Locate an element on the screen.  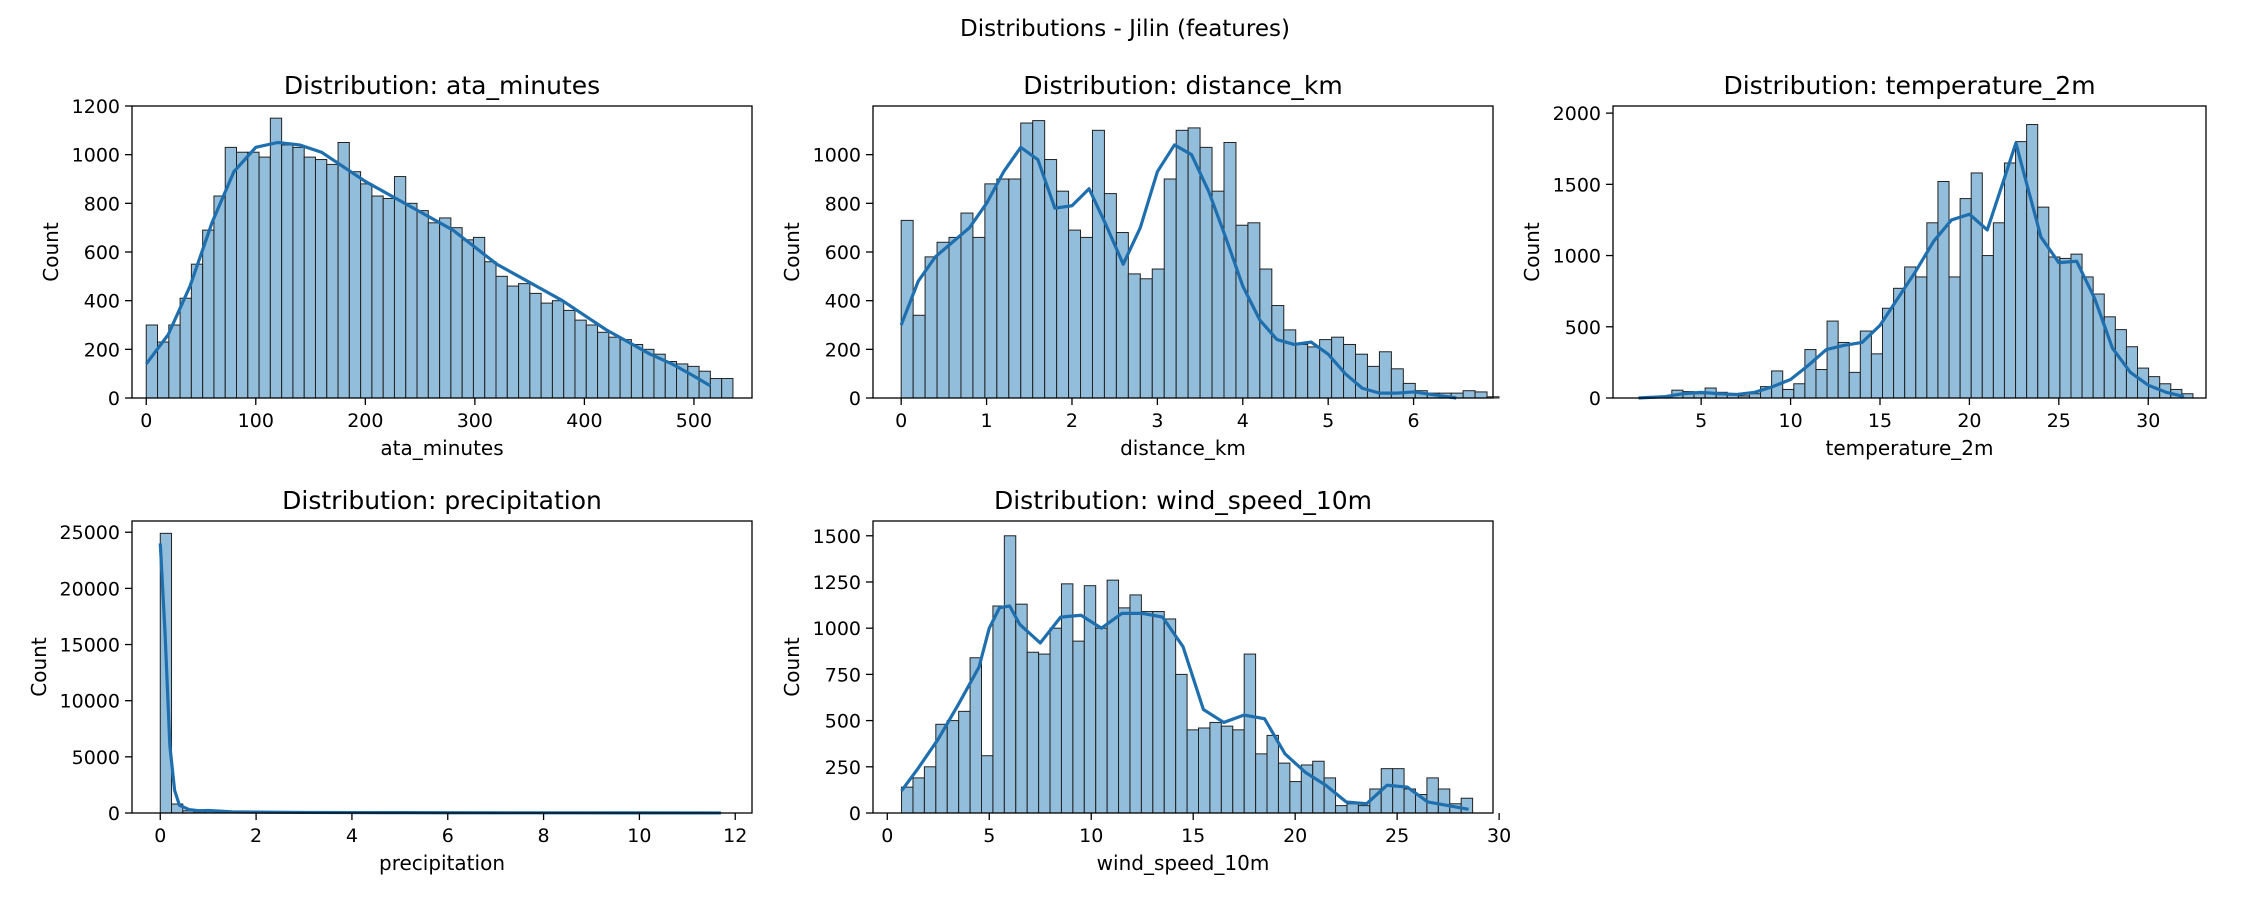
y-tick-label: 25000 is located at coordinates (90, 533).